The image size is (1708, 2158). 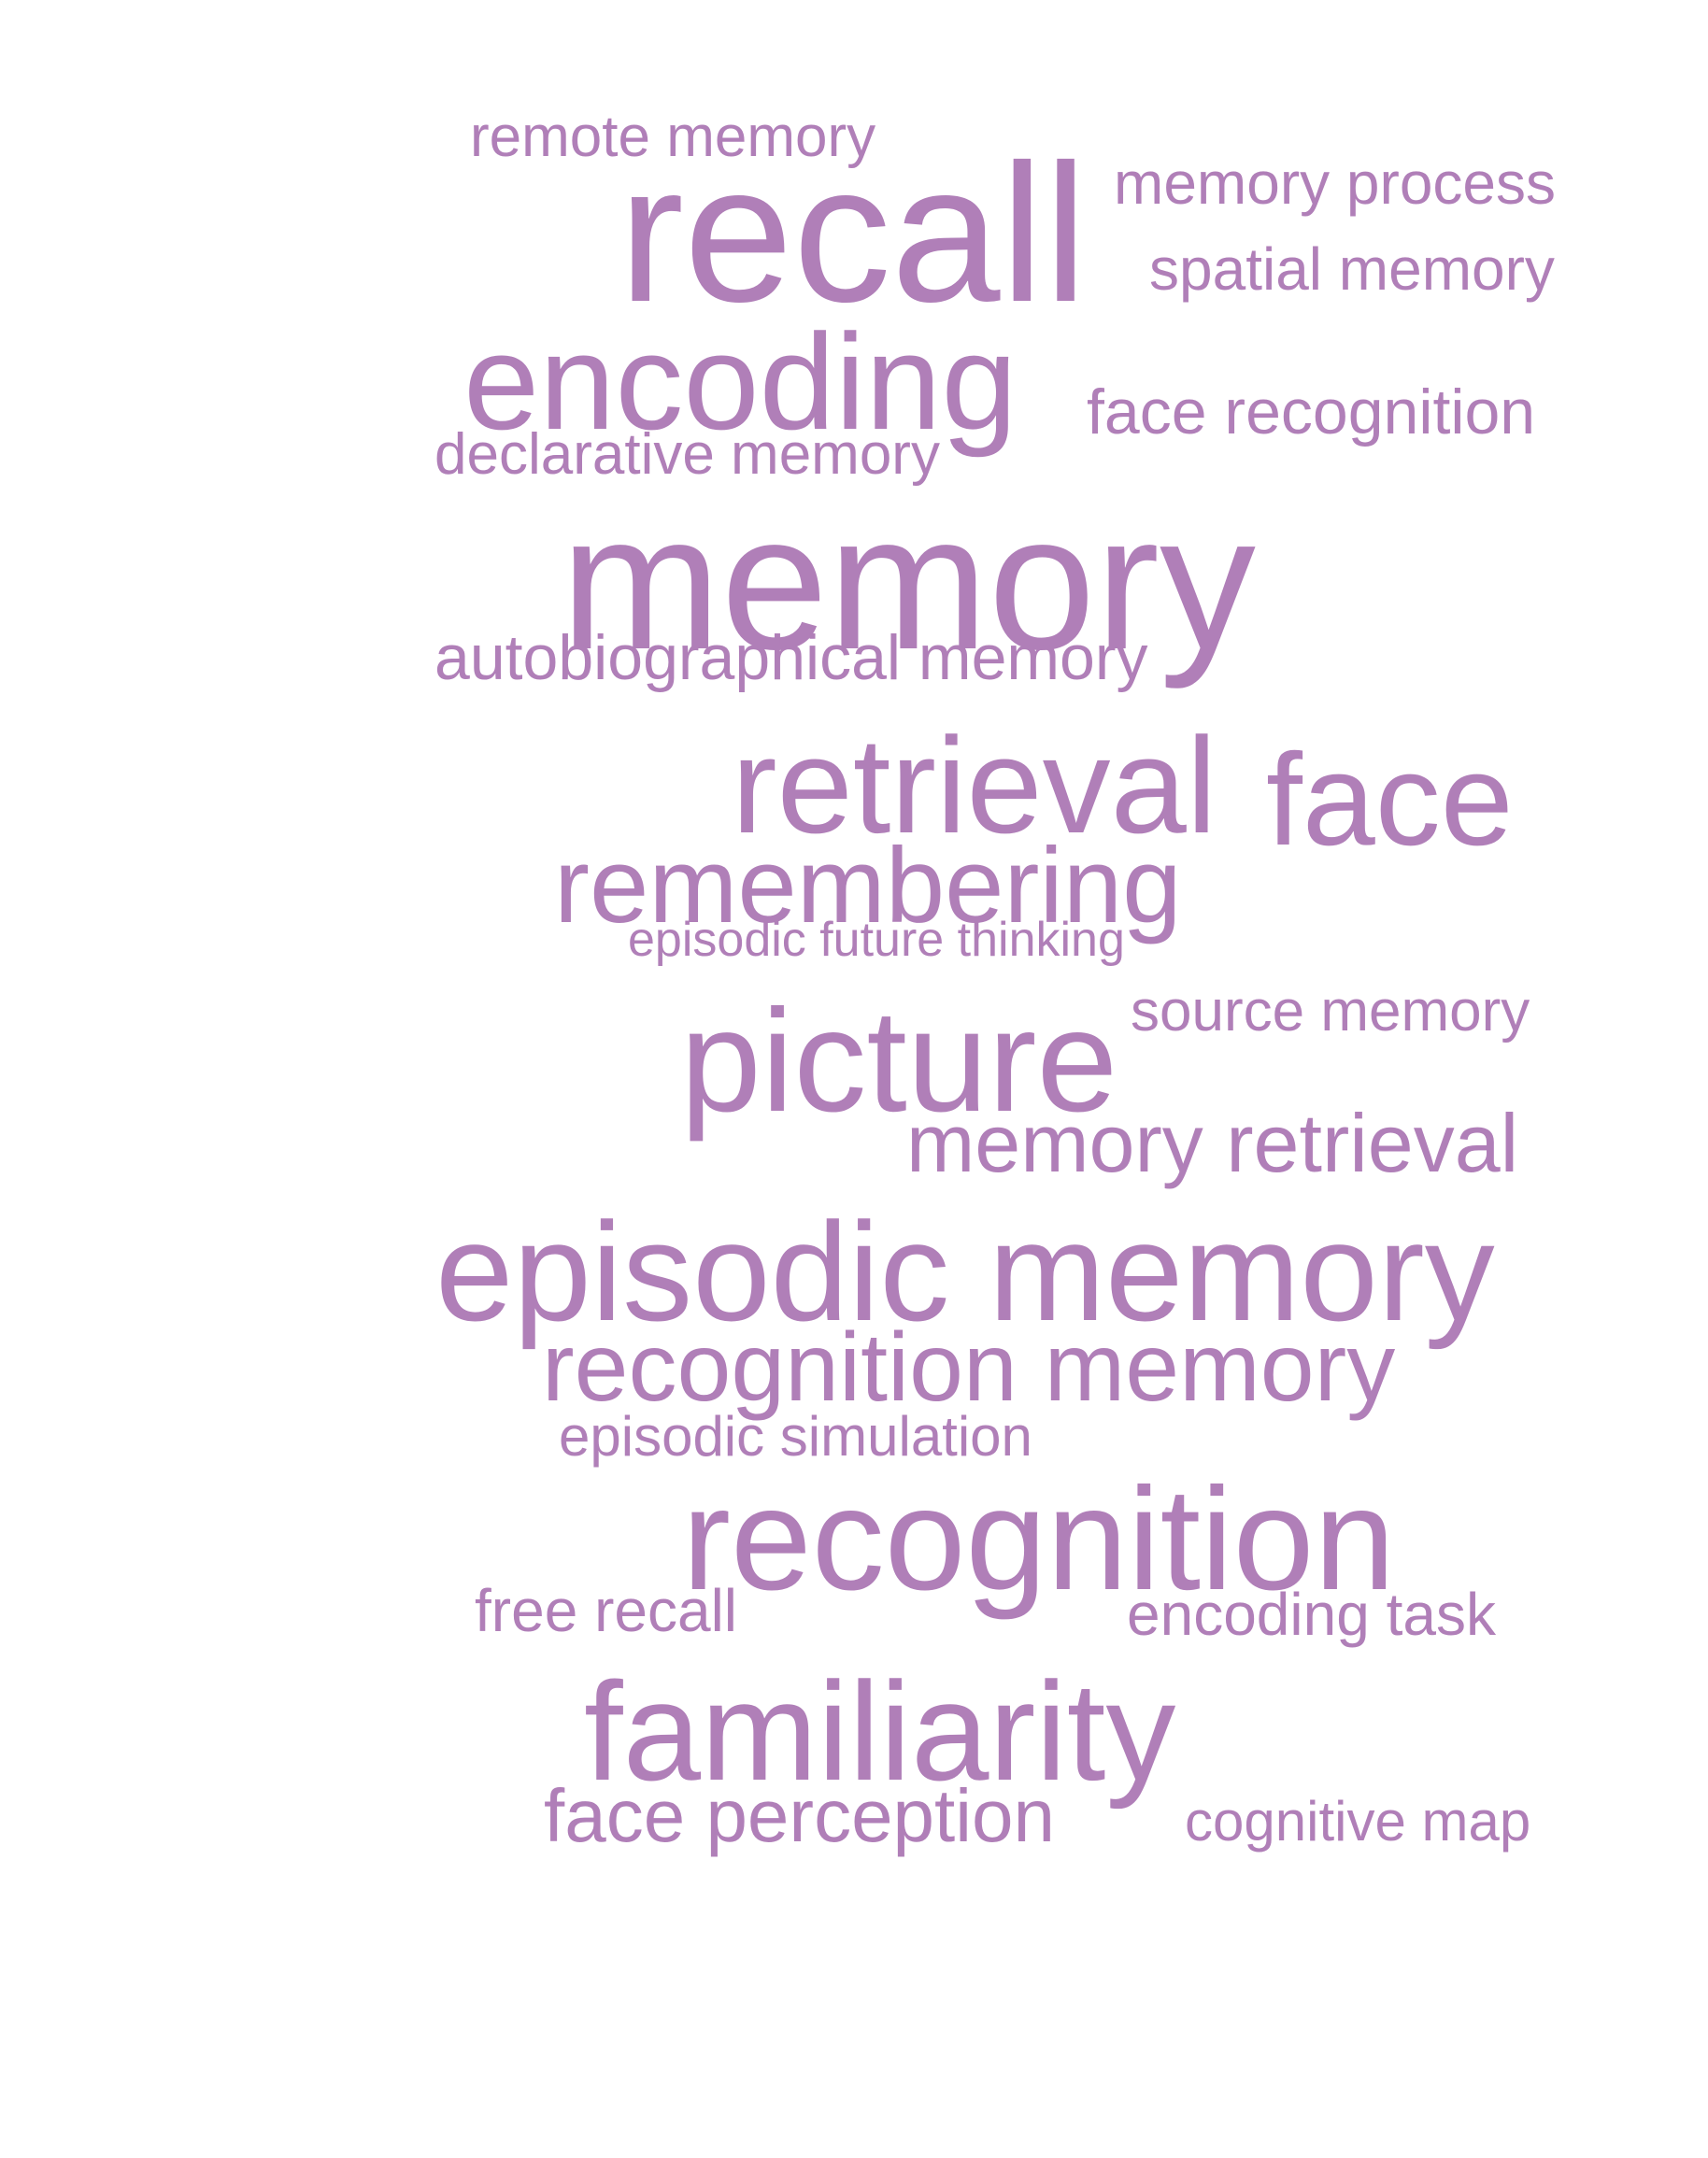 What do you see at coordinates (880, 1731) in the screenshot?
I see `word-familiarity: familiarity` at bounding box center [880, 1731].